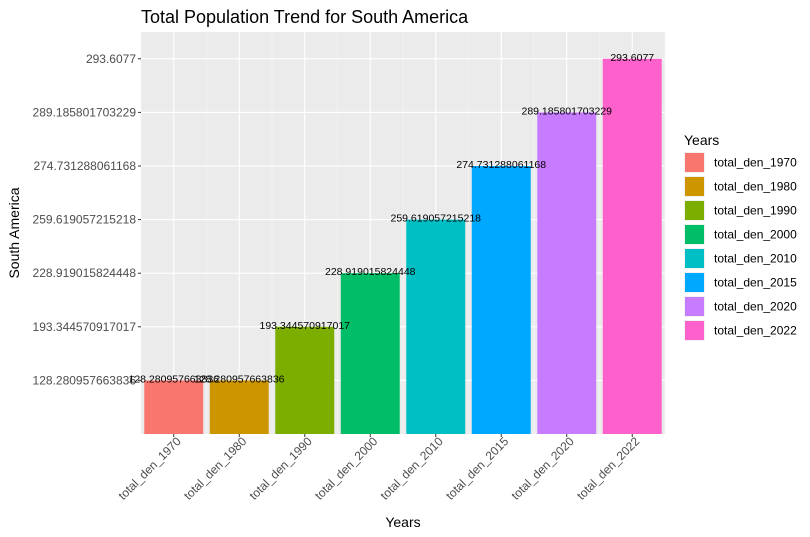 This screenshot has height=537, width=810. I want to click on x-tick-label: total_den_1970, so click(149, 468).